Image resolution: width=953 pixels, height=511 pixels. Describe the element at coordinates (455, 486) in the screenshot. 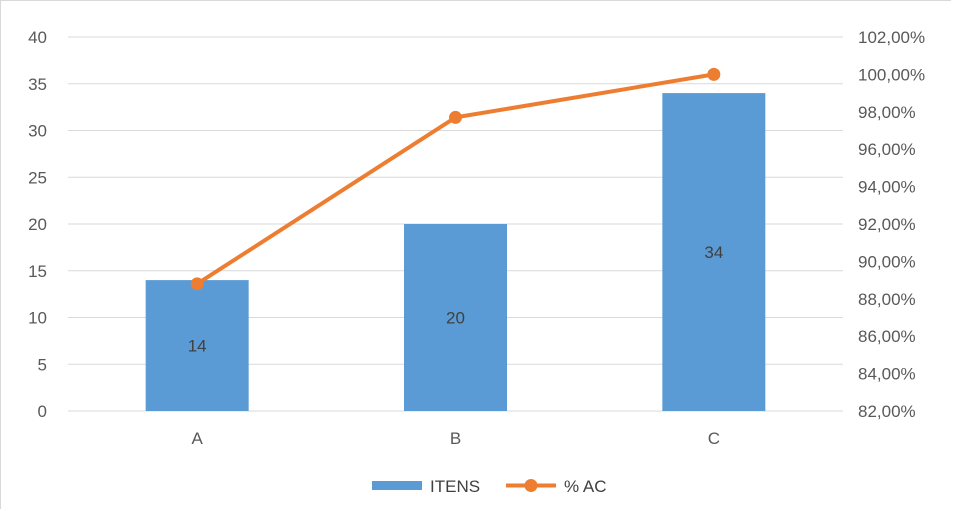

I see `legend-label-itens: ITENS` at that location.